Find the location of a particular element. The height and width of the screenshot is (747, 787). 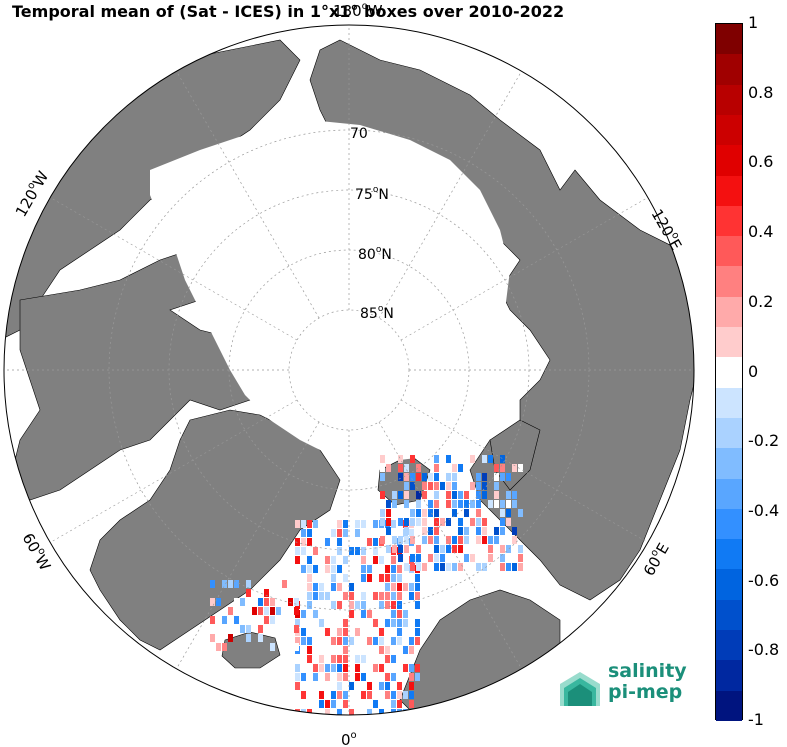

colorbar-tick-label: 0 is located at coordinates (753, 371).